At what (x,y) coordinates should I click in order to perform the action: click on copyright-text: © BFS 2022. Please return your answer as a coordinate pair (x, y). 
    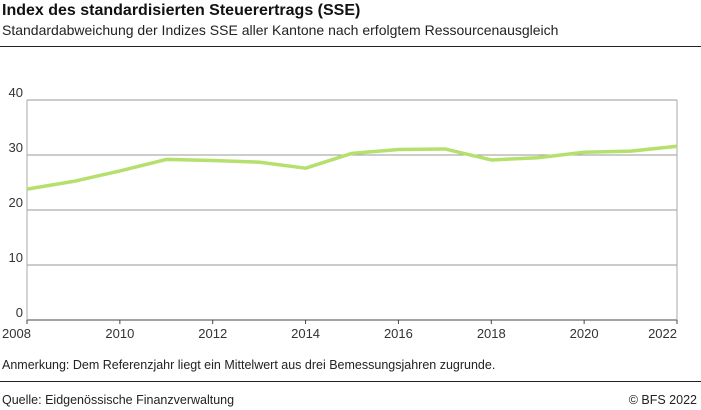
    Looking at the image, I should click on (662, 400).